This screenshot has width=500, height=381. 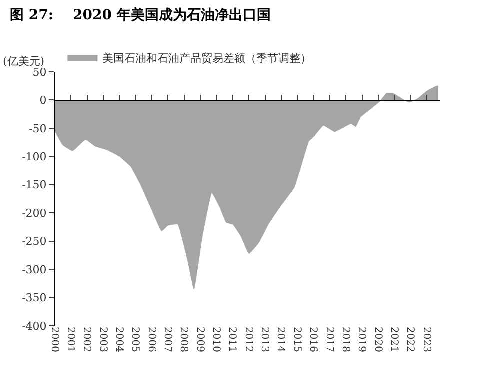 What do you see at coordinates (200, 339) in the screenshot?
I see `x-tick-label: 2009` at bounding box center [200, 339].